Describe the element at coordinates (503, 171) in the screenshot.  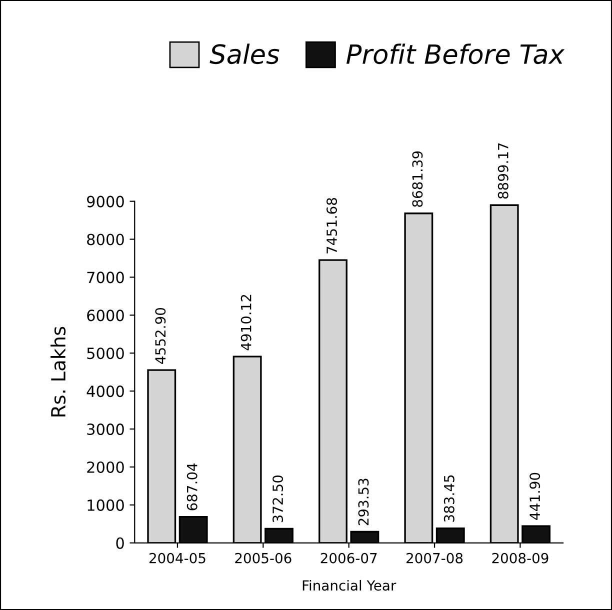
I see `data-label: 8899.17` at that location.